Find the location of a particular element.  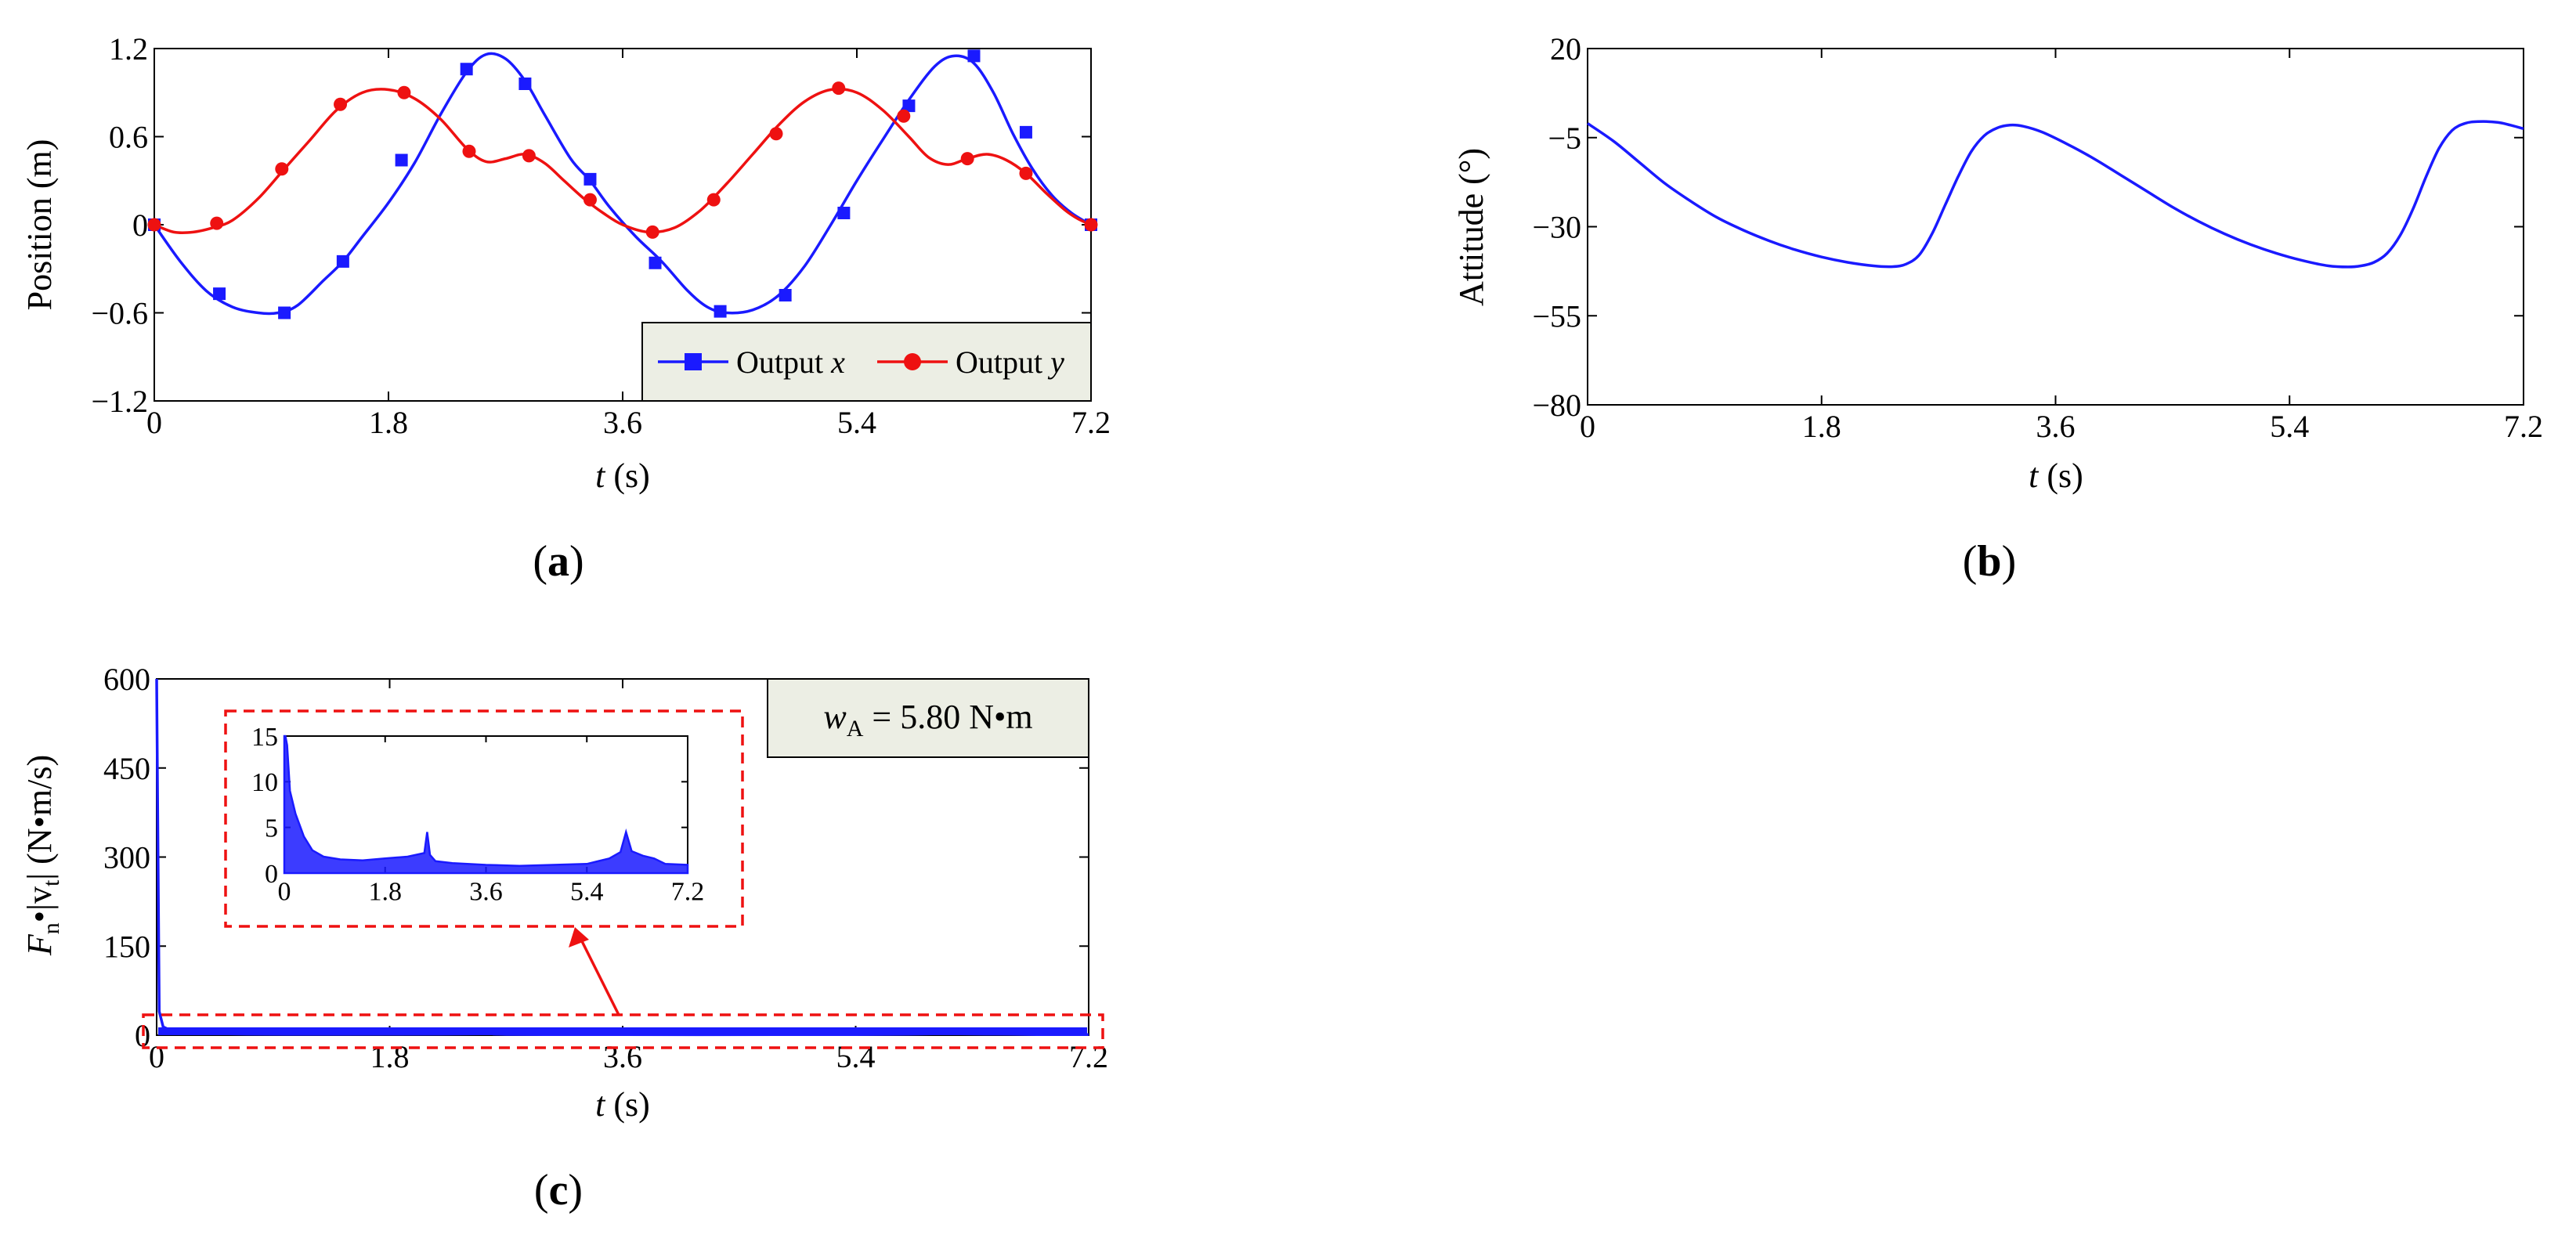

panel-c-inset-xtick-label: 7.2 is located at coordinates (688, 893).